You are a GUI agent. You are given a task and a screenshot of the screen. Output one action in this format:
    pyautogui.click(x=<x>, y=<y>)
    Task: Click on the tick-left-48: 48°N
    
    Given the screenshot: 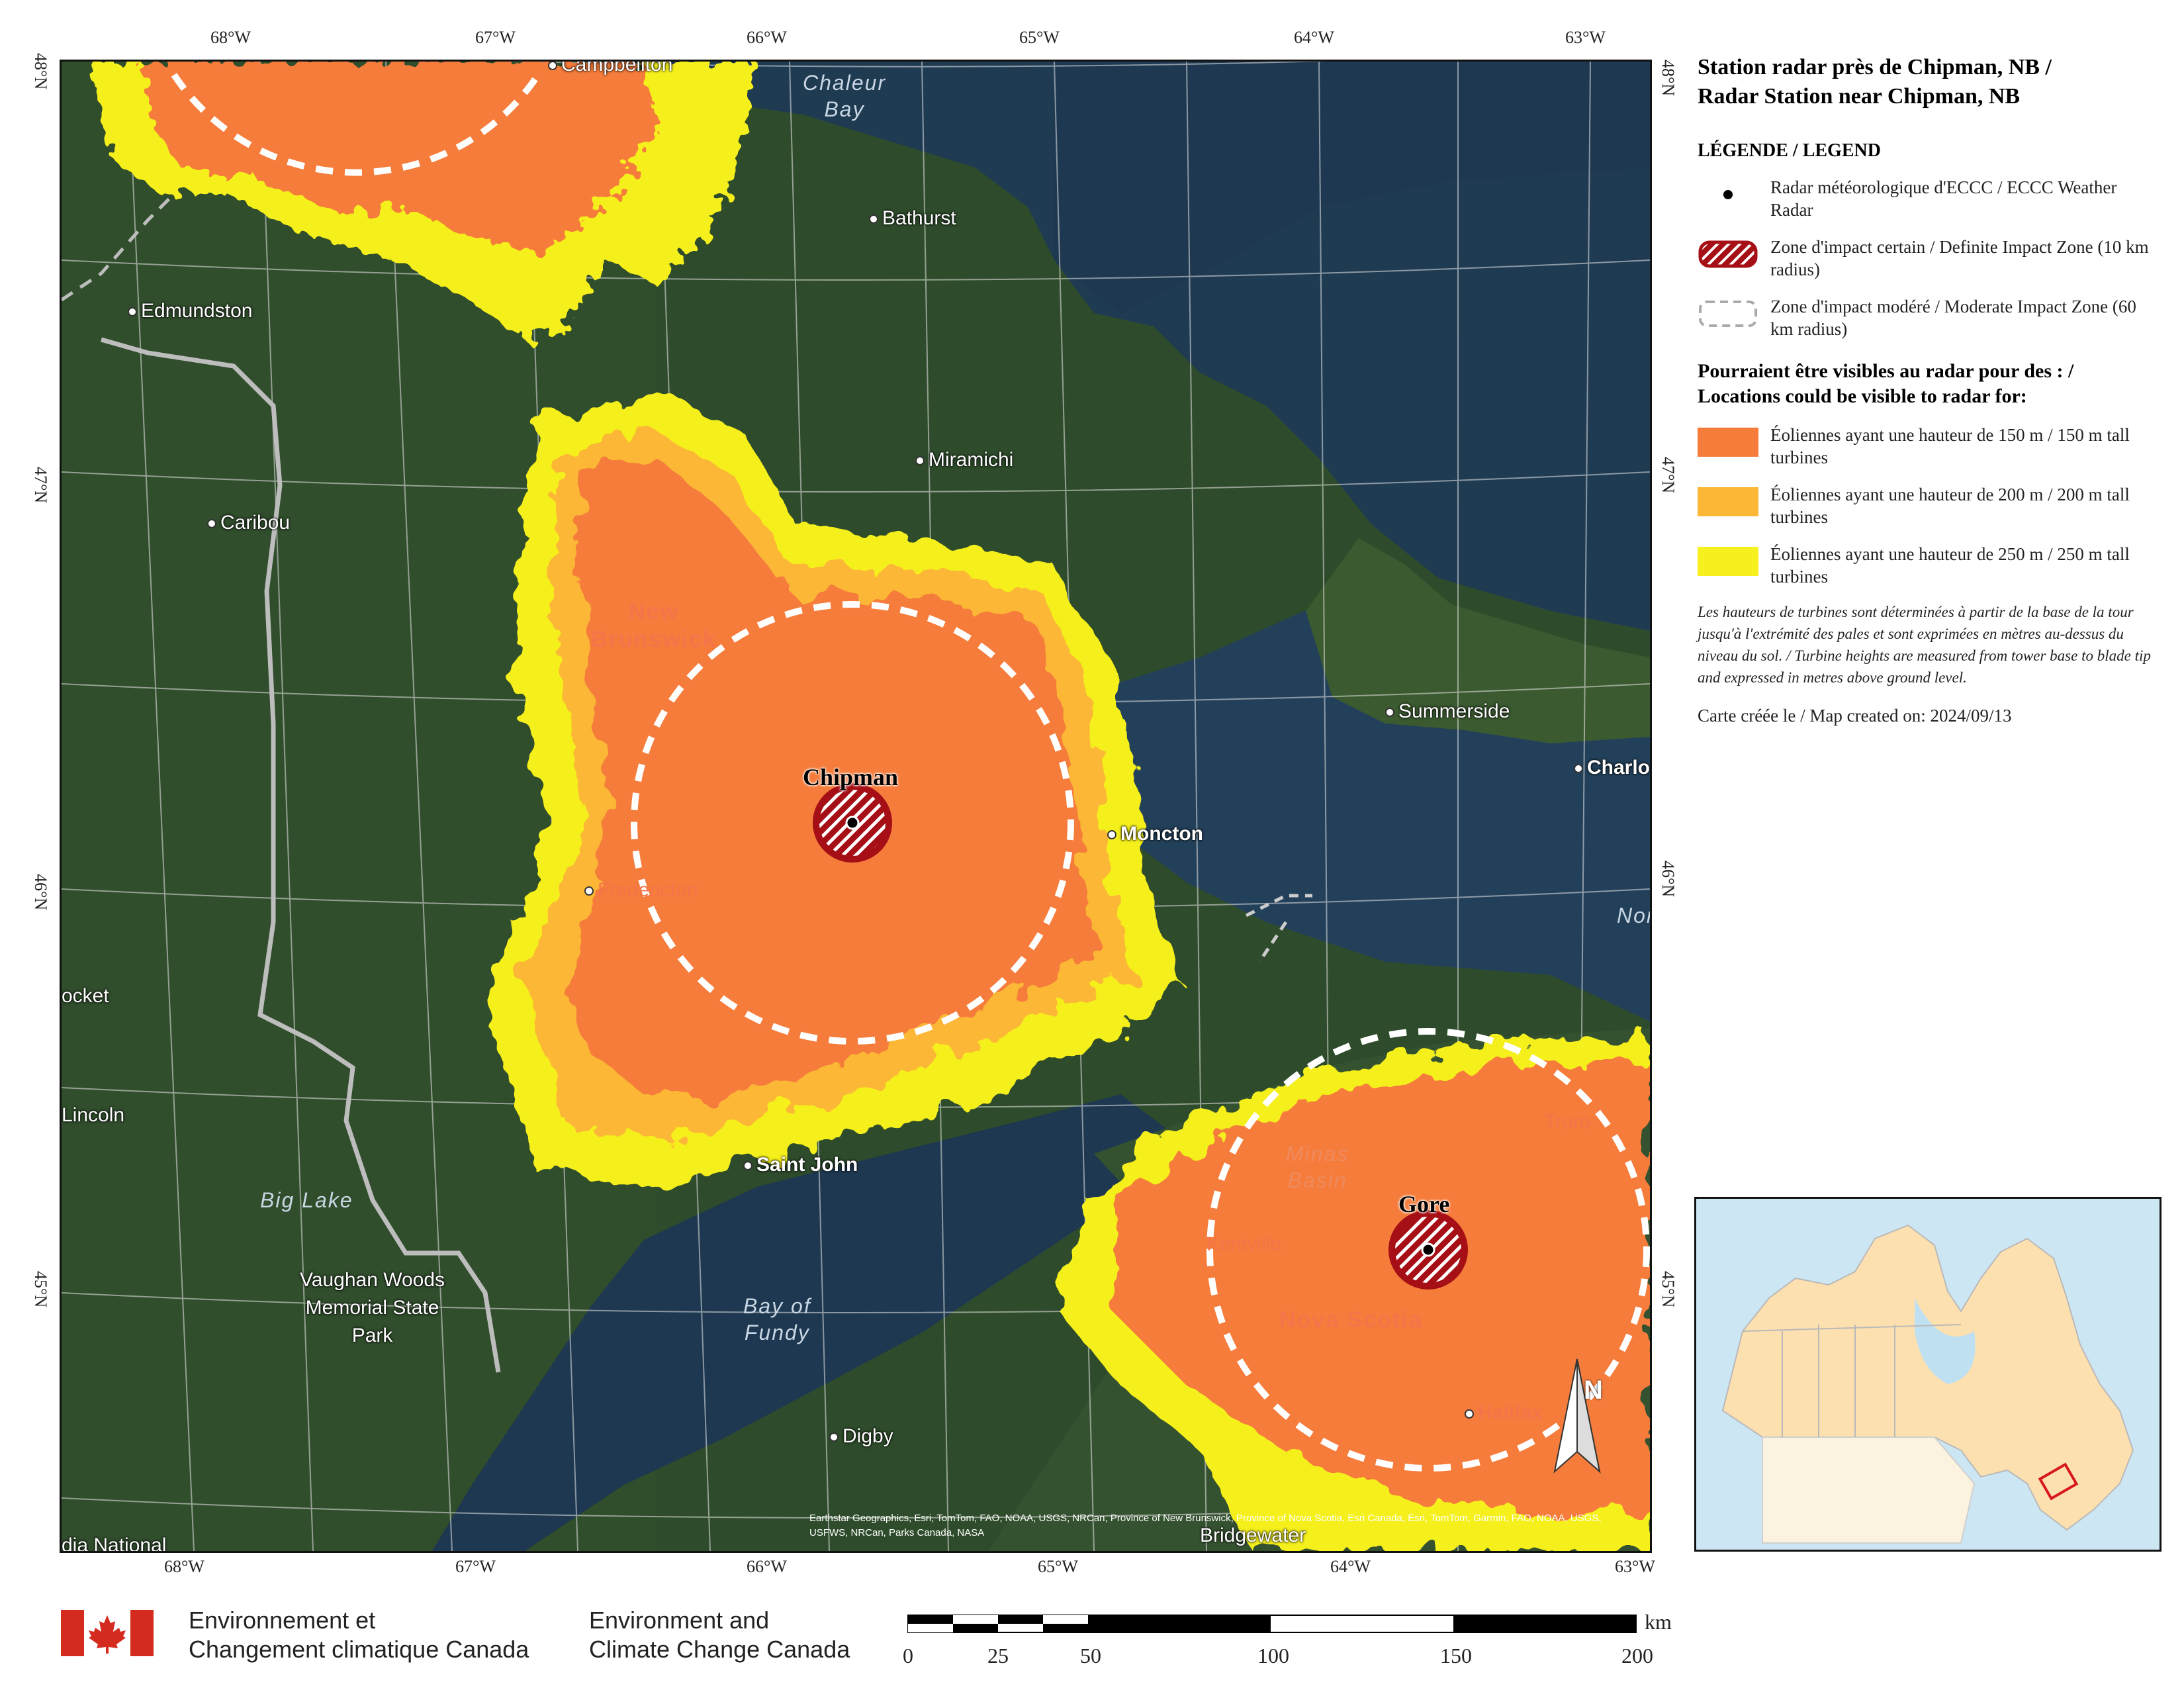 What is the action you would take?
    pyautogui.click(x=40, y=71)
    